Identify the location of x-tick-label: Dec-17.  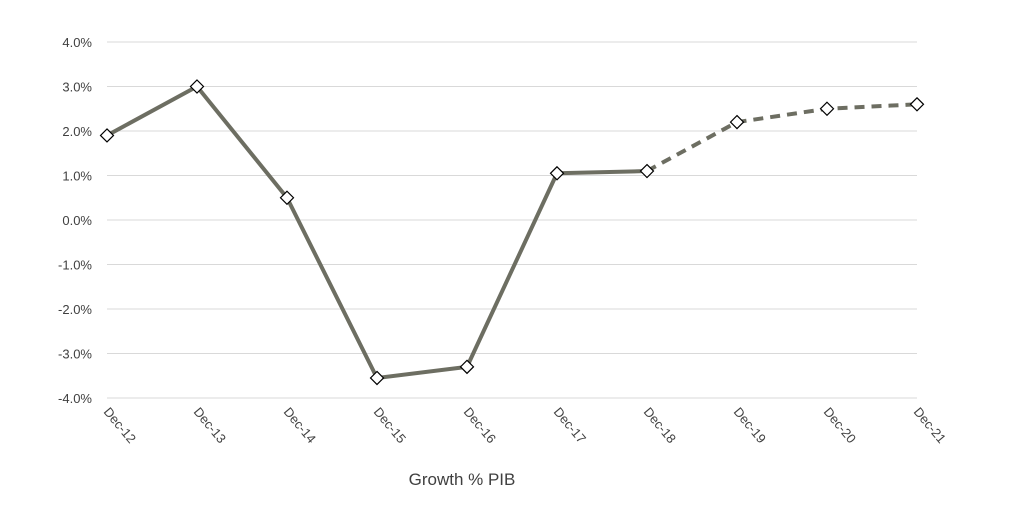
(570, 425).